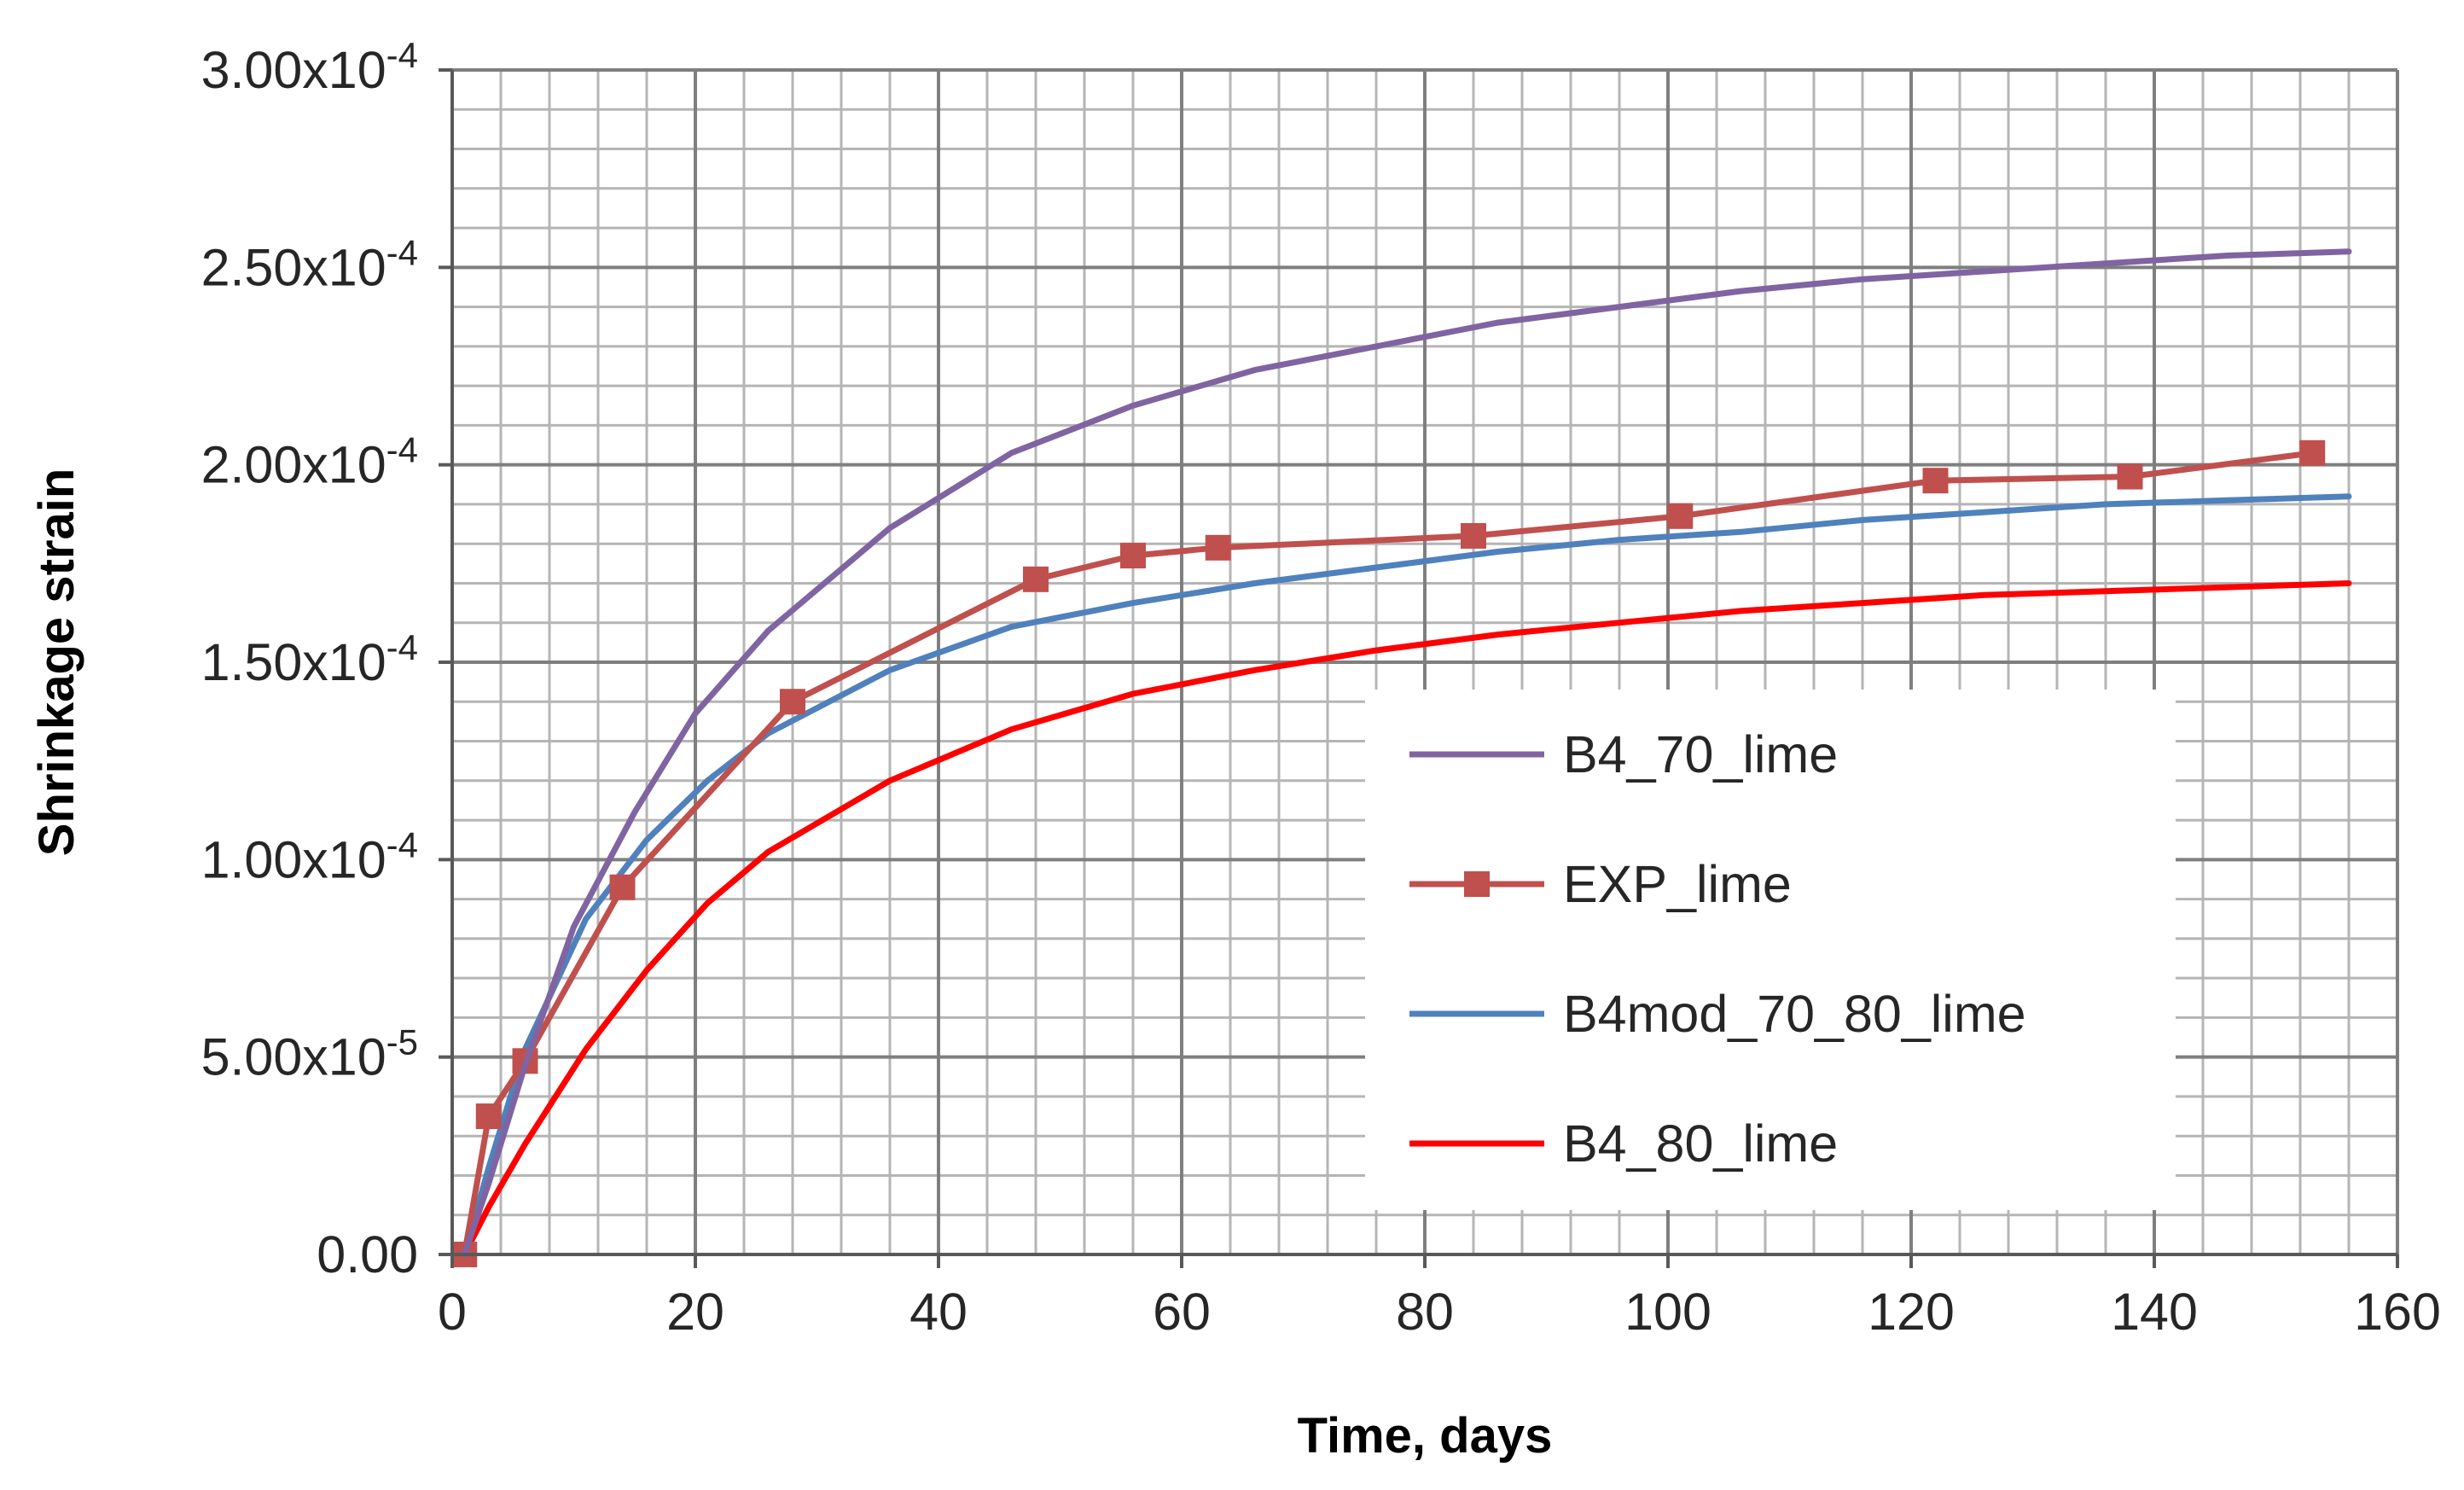 This screenshot has height=1490, width=2464. What do you see at coordinates (309, 856) in the screenshot?
I see `y-tick-label: 1.00x10⁻⁴` at bounding box center [309, 856].